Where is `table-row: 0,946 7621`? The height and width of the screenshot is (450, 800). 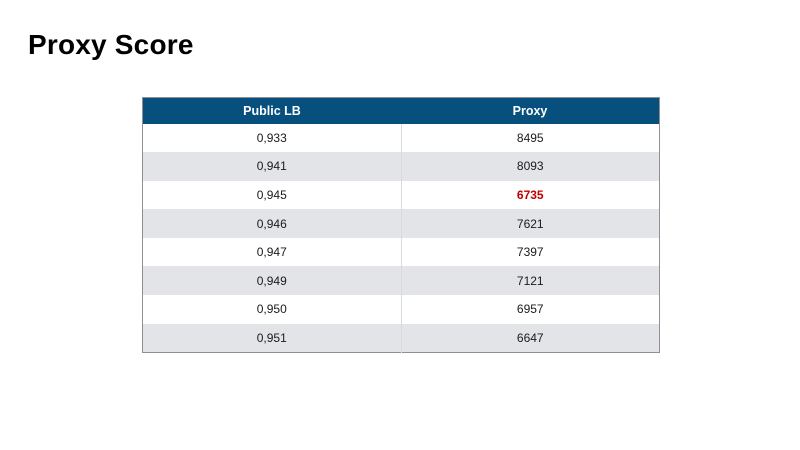 table-row: 0,946 7621 is located at coordinates (401, 223).